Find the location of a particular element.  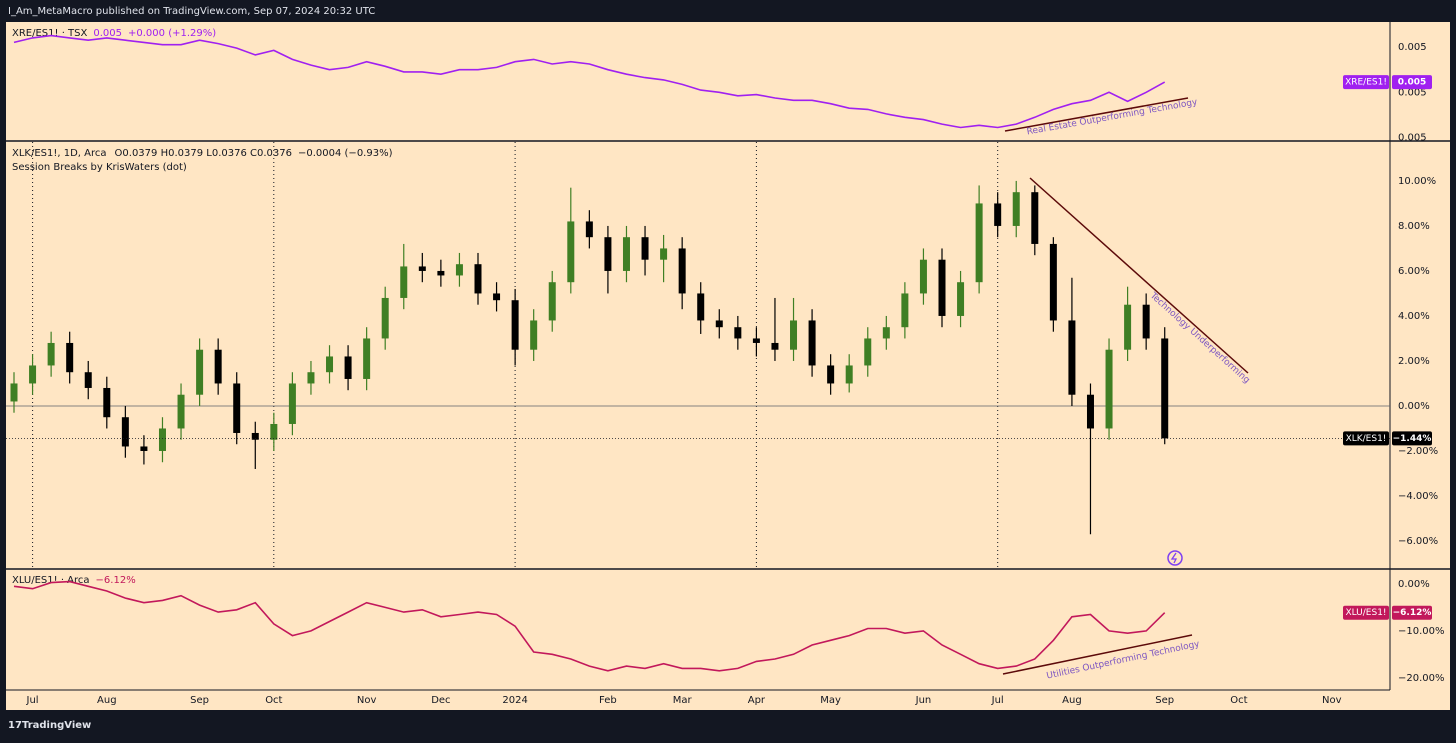

pane-legend: XRE/ES1! · TSX 0.005 +0.000 (+1.29%) is located at coordinates (114, 33).